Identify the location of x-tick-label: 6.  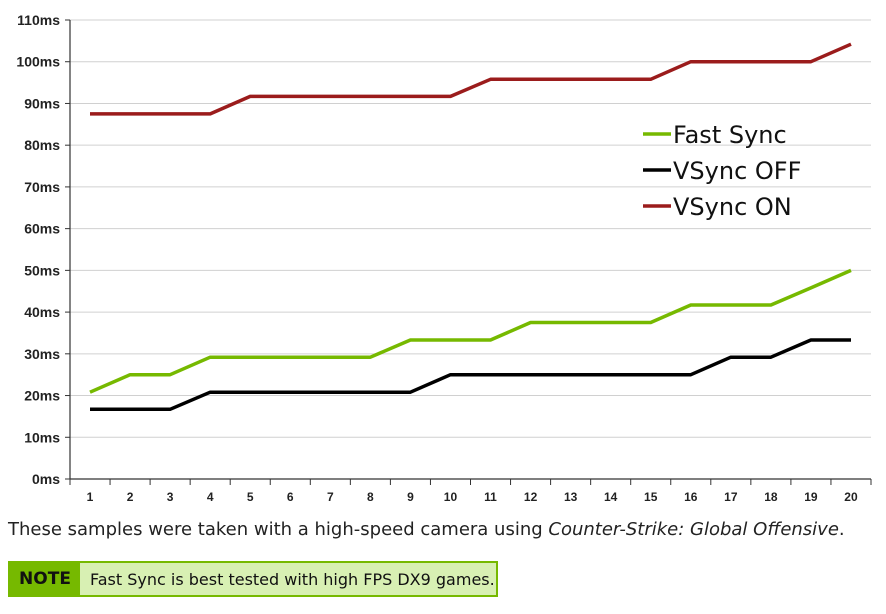
(290, 497).